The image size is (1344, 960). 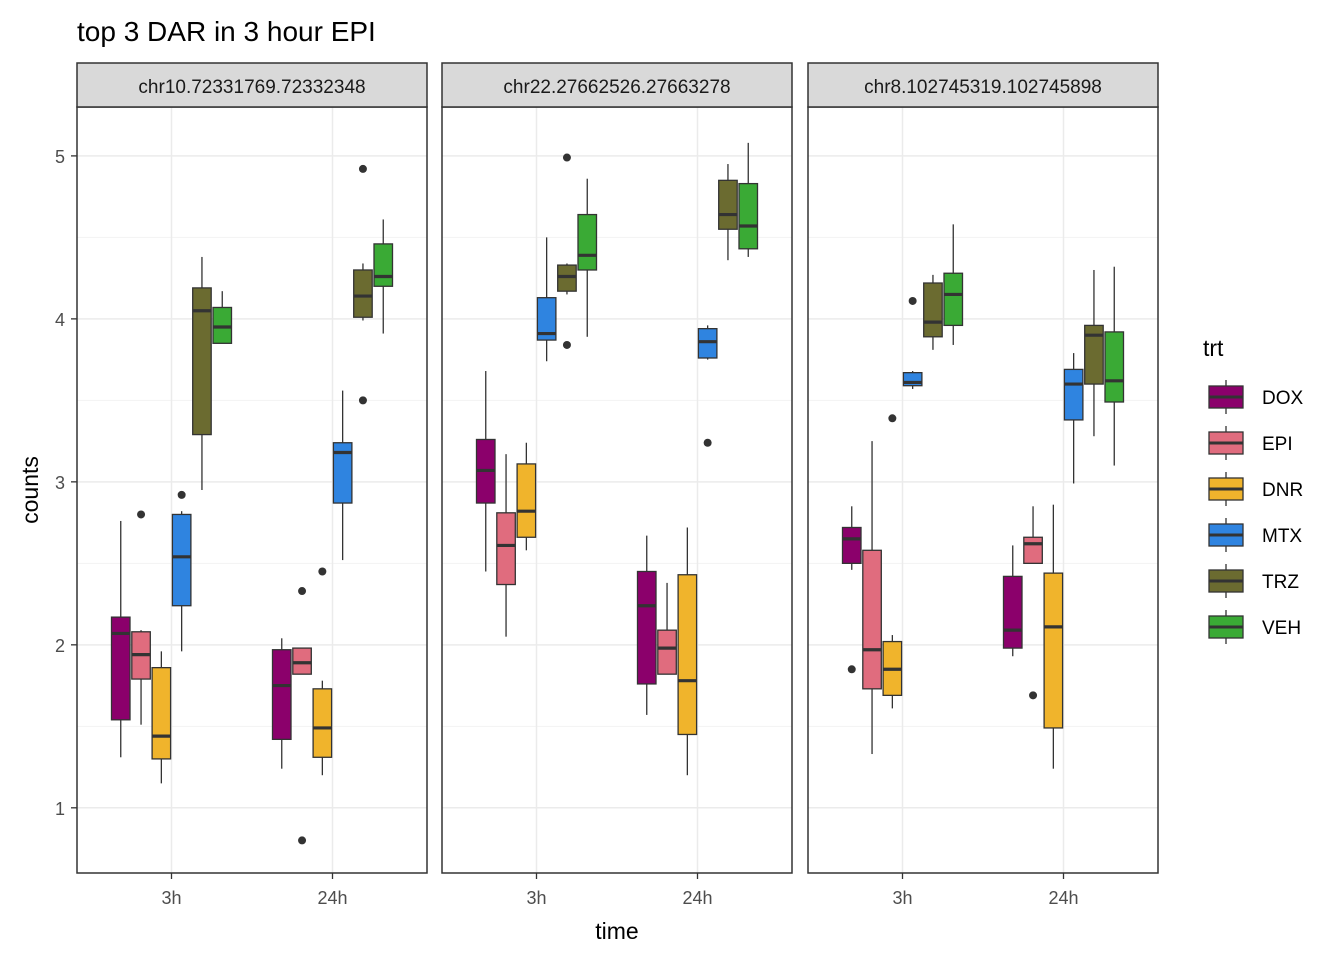 What do you see at coordinates (1282, 536) in the screenshot?
I see `legend-label: MTX` at bounding box center [1282, 536].